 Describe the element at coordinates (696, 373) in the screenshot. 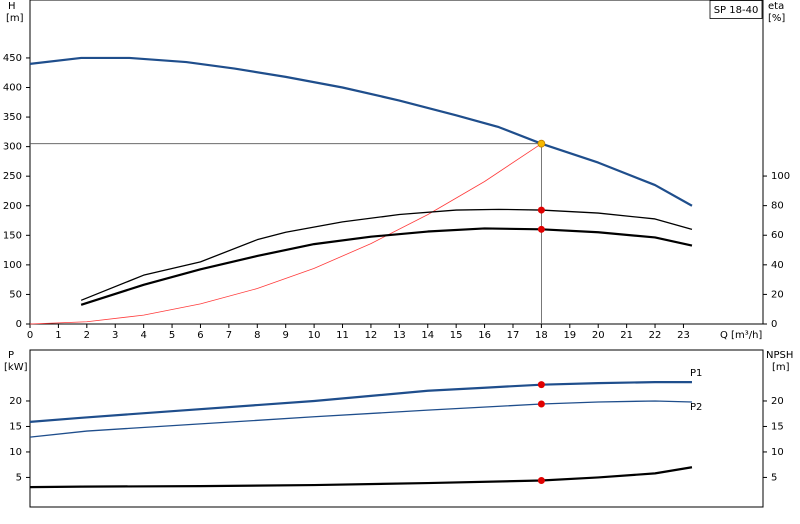

I see `curve-label: P1` at that location.